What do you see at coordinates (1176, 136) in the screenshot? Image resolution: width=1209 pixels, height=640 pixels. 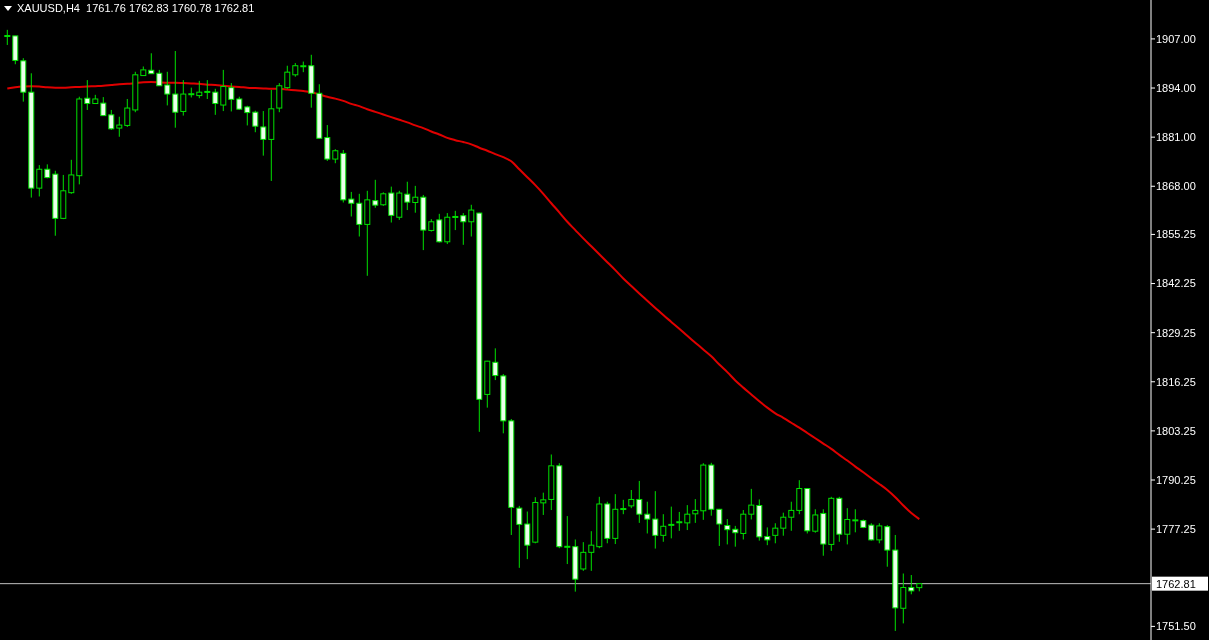 I see `y-tick-label: 1881.00` at bounding box center [1176, 136].